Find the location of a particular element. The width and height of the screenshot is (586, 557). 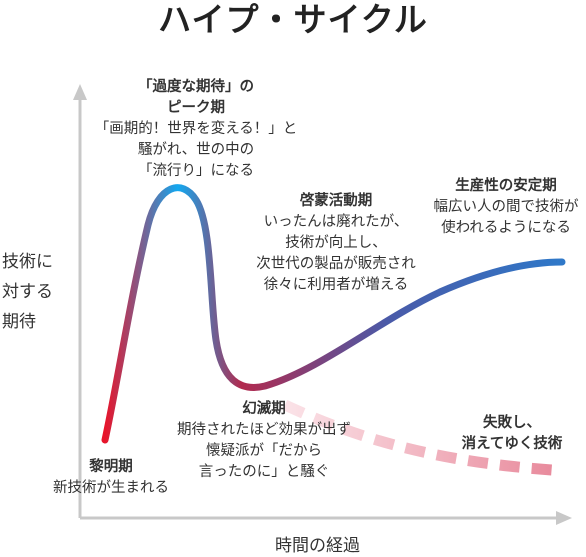

phase-slope-desc: 技術が向上し、 is located at coordinates (336, 243).